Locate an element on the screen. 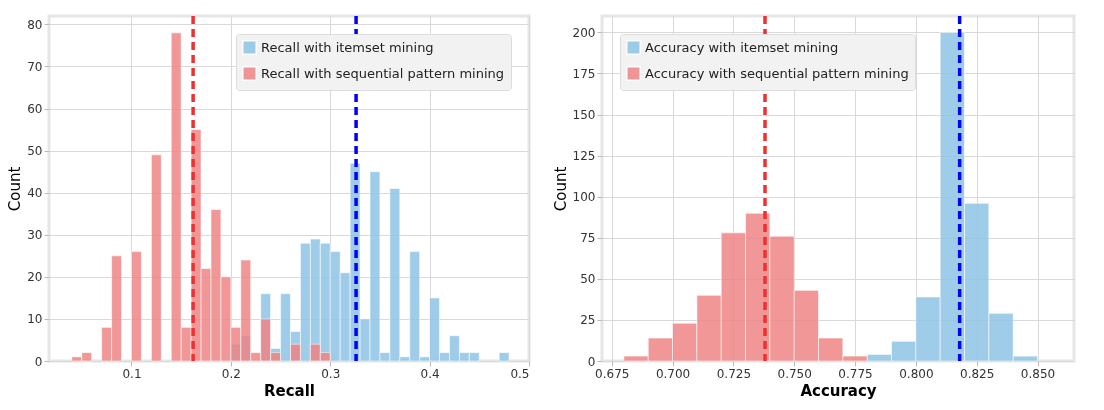 This screenshot has height=410, width=1104. y-tick-label: 75 is located at coordinates (588, 238).